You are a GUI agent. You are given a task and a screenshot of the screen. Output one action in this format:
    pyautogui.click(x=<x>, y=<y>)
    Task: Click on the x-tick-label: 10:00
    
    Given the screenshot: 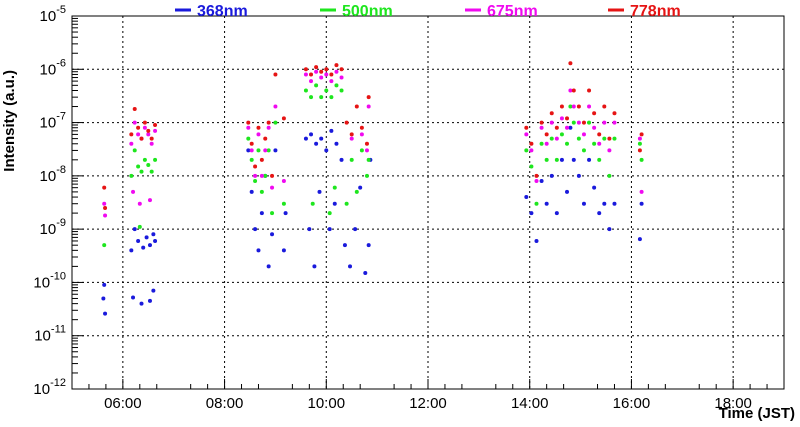 What is the action you would take?
    pyautogui.click(x=327, y=403)
    